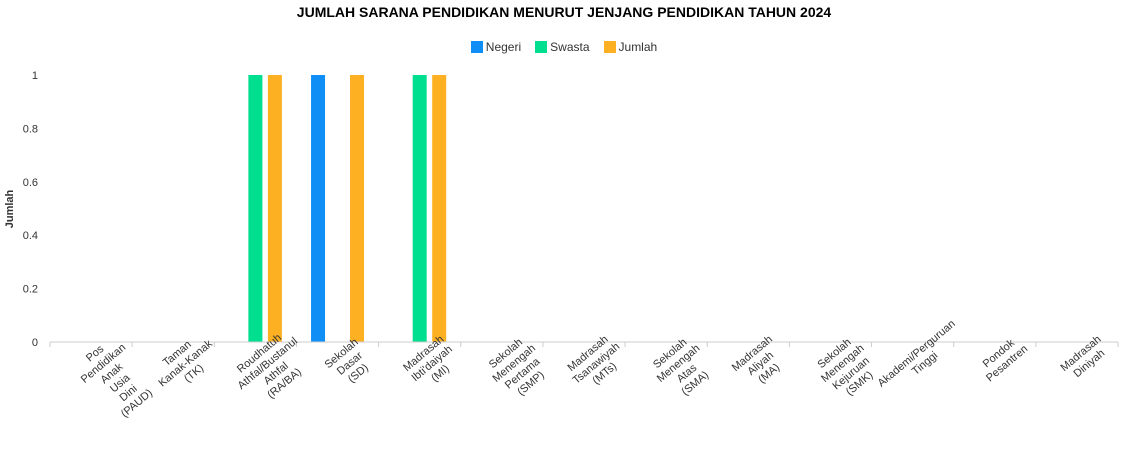 The width and height of the screenshot is (1128, 450). What do you see at coordinates (609, 47) in the screenshot?
I see `legend-swatch-jumlah` at bounding box center [609, 47].